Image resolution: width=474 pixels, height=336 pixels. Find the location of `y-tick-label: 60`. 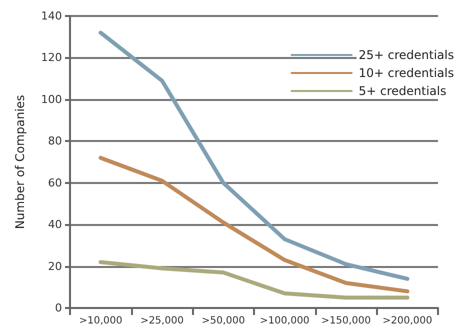

y-tick-label: 60 is located at coordinates (55, 183).